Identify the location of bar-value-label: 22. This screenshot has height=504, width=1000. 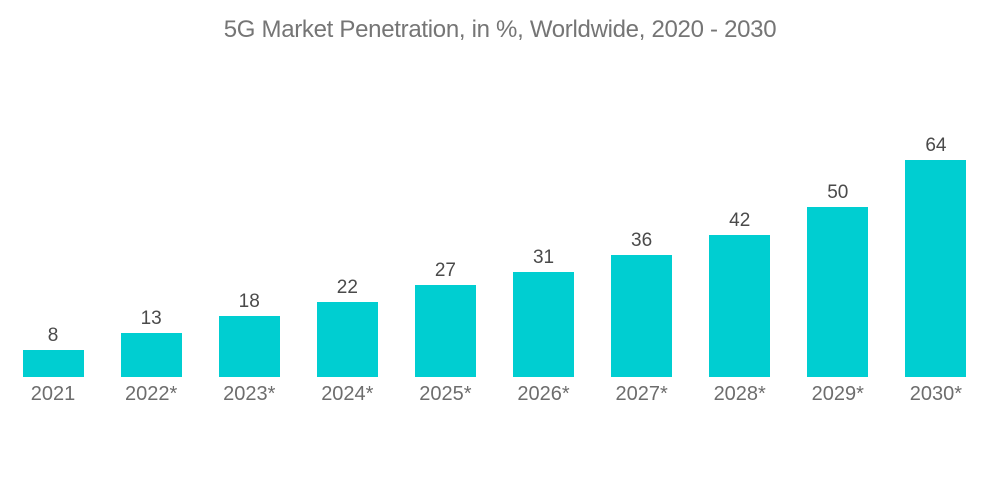
(347, 287).